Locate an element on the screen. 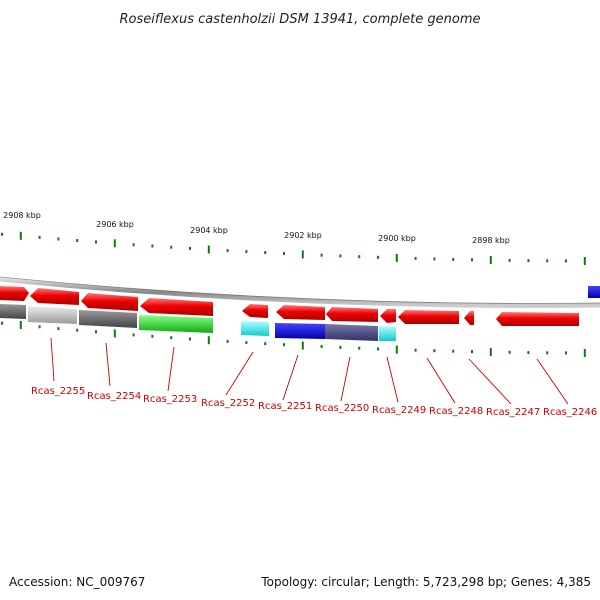 The width and height of the screenshot is (600, 600). gene-label: Rcas_2248 is located at coordinates (456, 411).